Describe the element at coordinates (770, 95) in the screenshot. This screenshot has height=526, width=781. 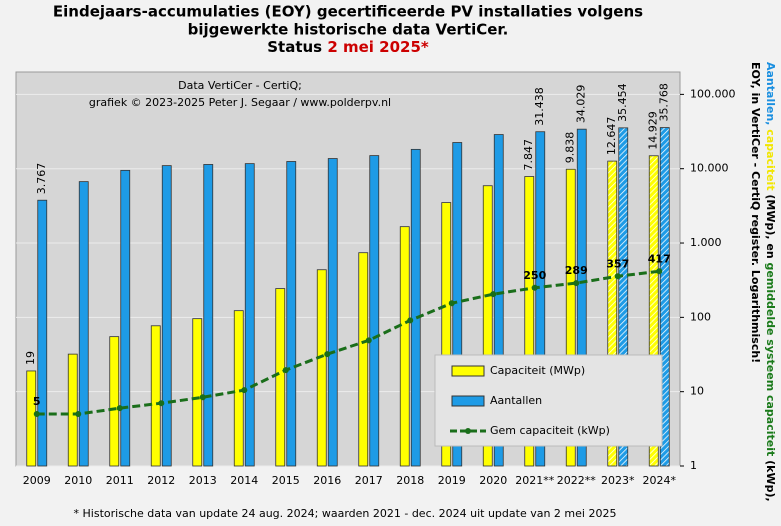
I see `y-axis-label-part: Aantallen,` at that location.